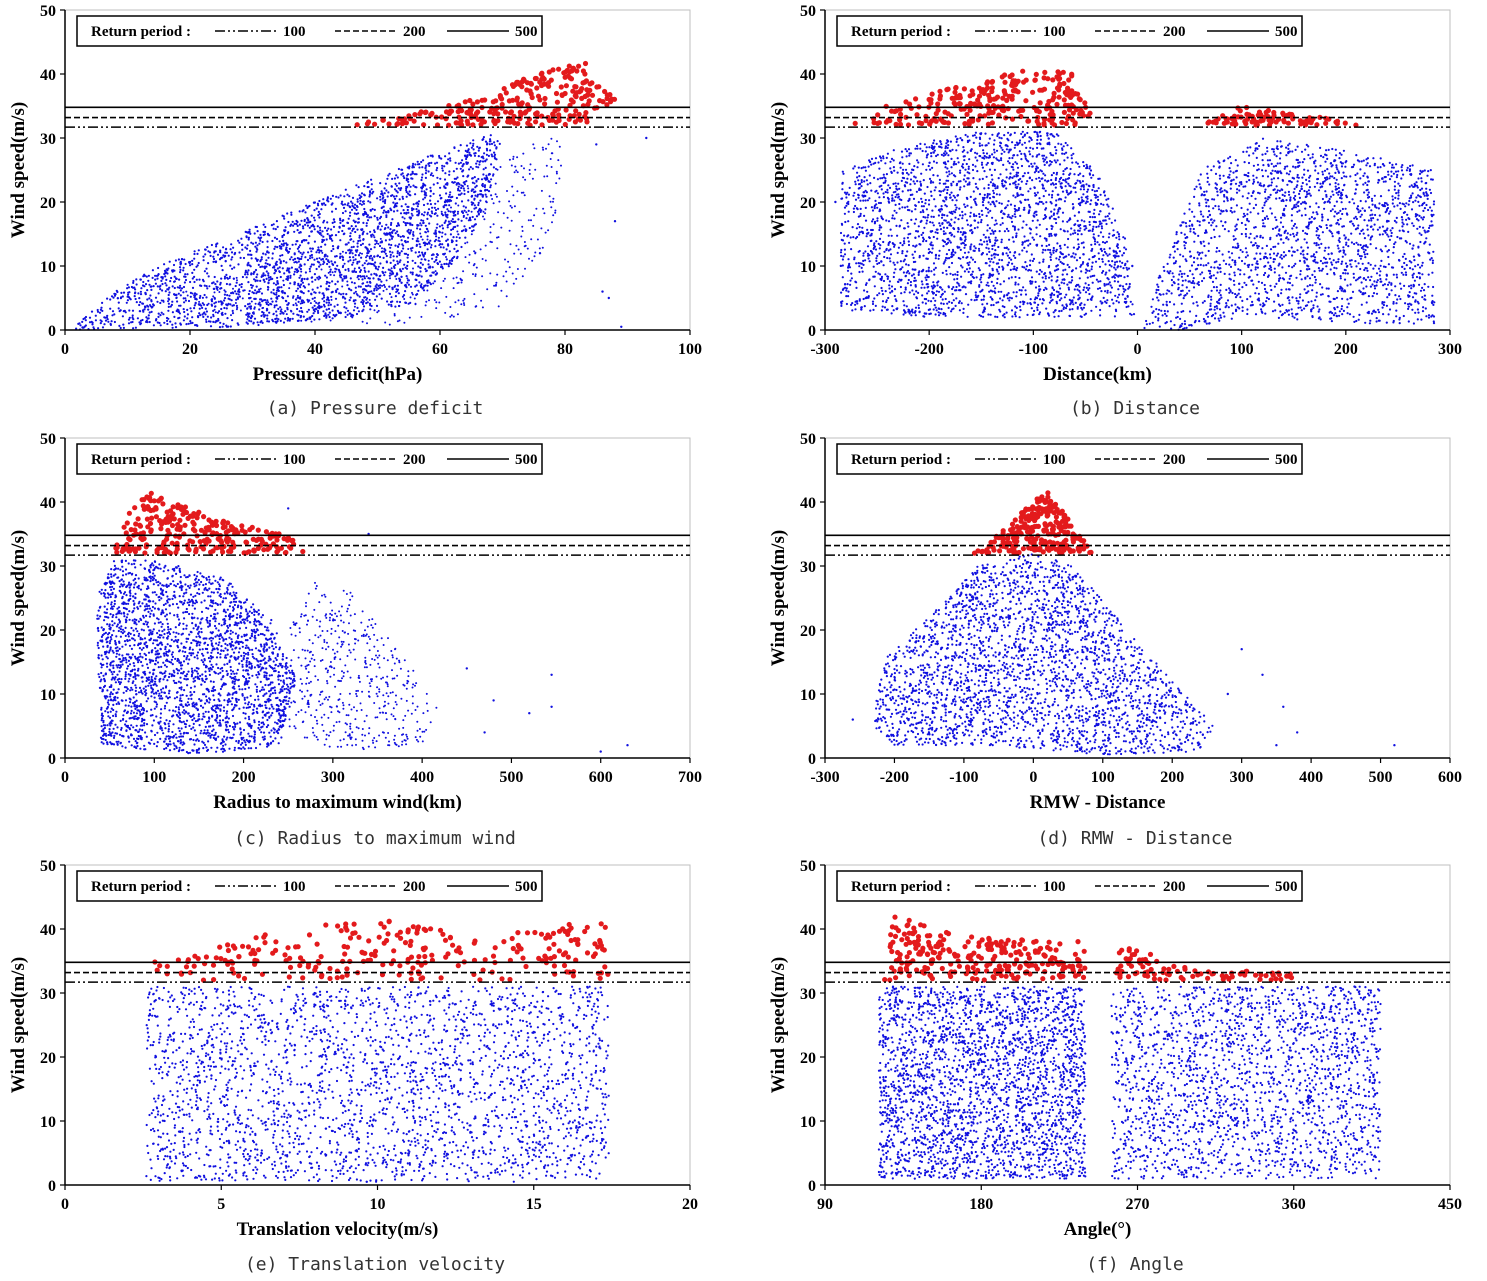  What do you see at coordinates (294, 32) in the screenshot?
I see `chart-a-legend-label-100: 100` at bounding box center [294, 32].